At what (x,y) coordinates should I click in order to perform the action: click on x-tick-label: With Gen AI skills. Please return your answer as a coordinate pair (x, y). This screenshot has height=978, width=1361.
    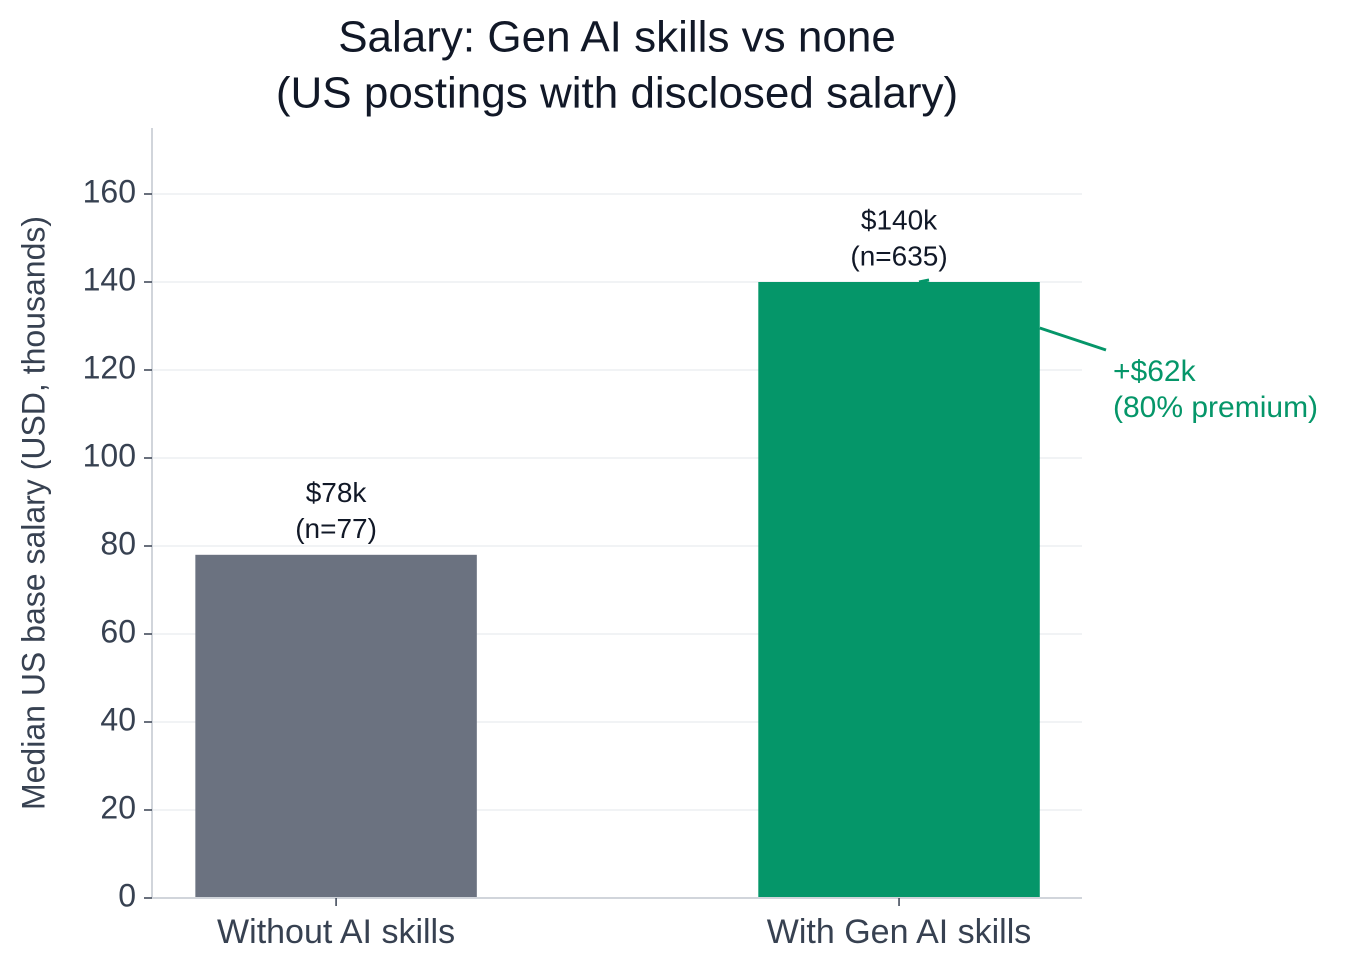
    Looking at the image, I should click on (899, 932).